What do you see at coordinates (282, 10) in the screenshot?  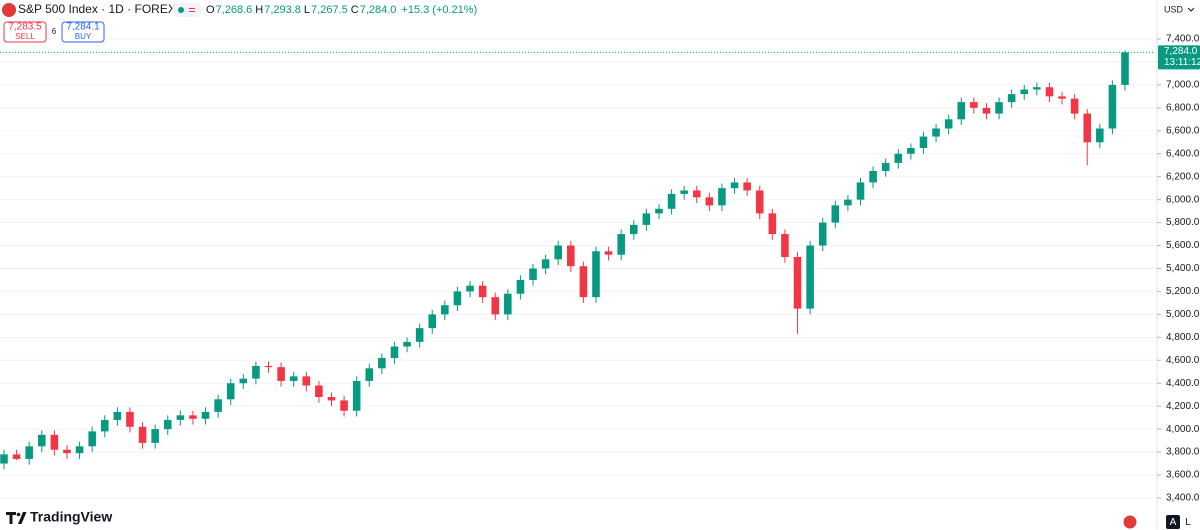 I see `ohlc-value: 7,293.8` at bounding box center [282, 10].